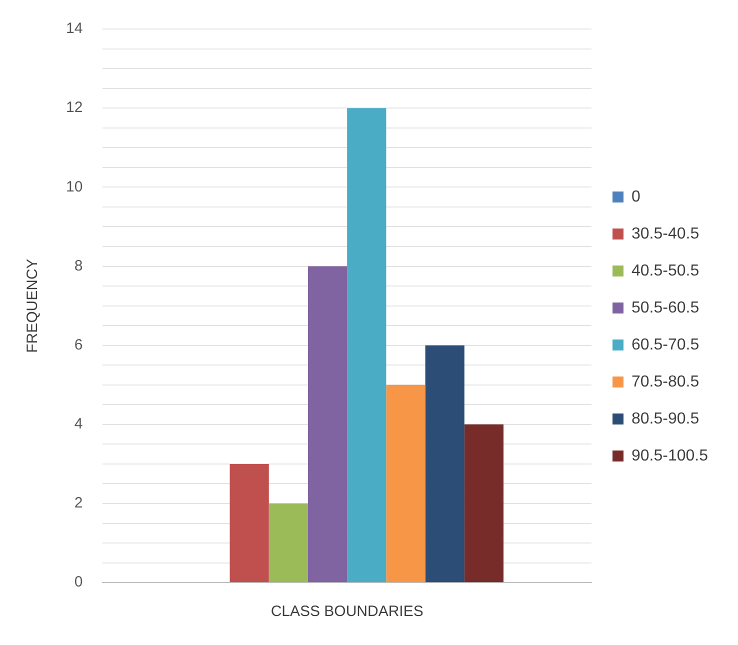 This screenshot has width=738, height=645. I want to click on legend-label: 60.5-70.5, so click(665, 345).